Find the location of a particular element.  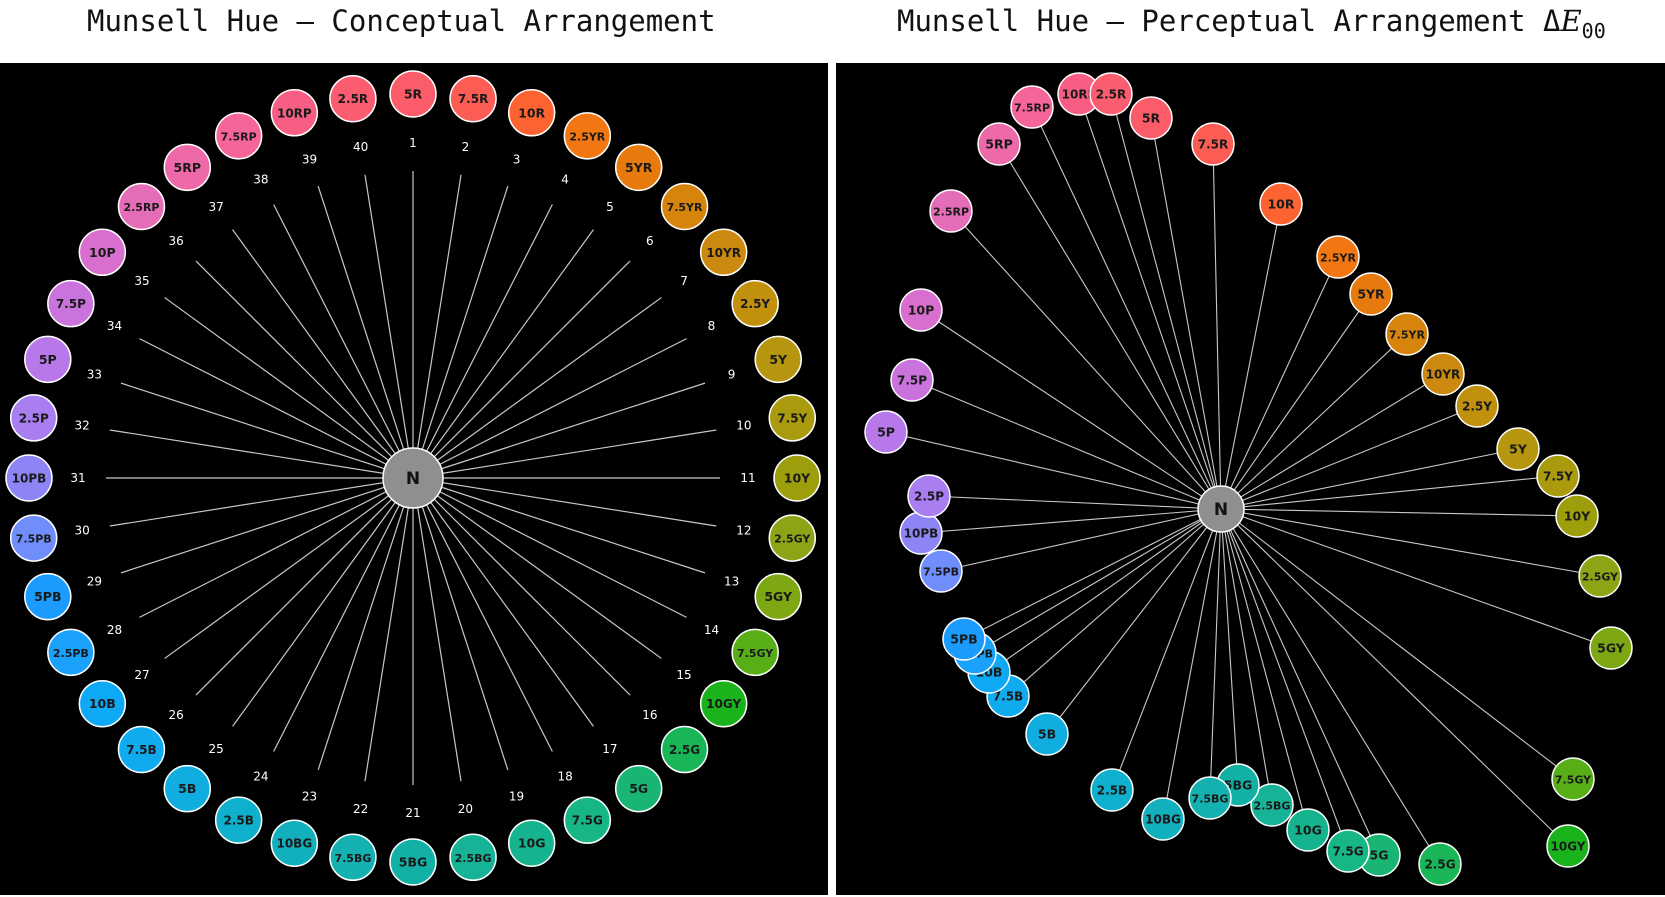

conceptual-node-5b: 5B is located at coordinates (187, 788).